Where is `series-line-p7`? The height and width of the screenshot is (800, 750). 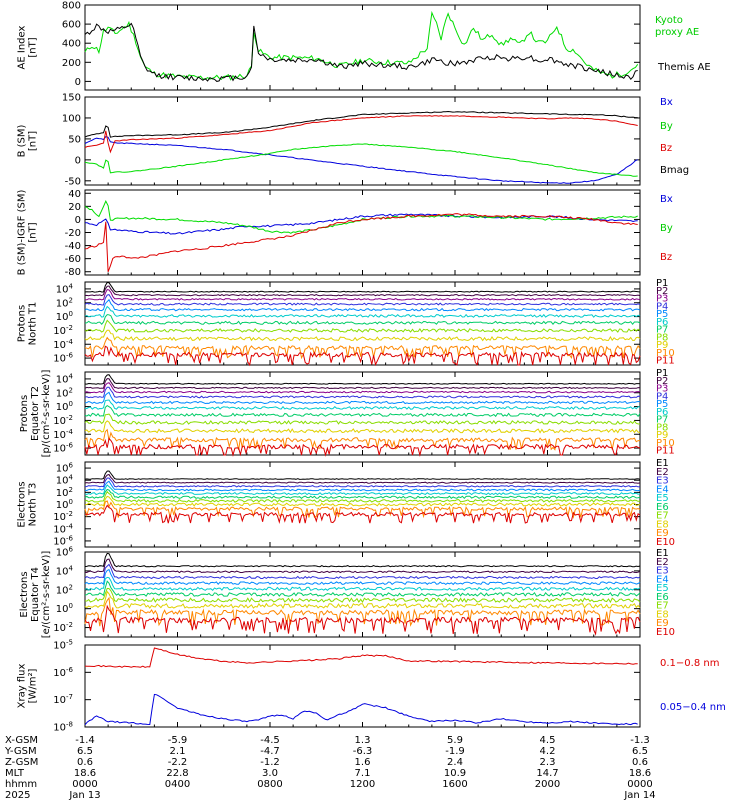 series-line-p7 is located at coordinates (362, 411).